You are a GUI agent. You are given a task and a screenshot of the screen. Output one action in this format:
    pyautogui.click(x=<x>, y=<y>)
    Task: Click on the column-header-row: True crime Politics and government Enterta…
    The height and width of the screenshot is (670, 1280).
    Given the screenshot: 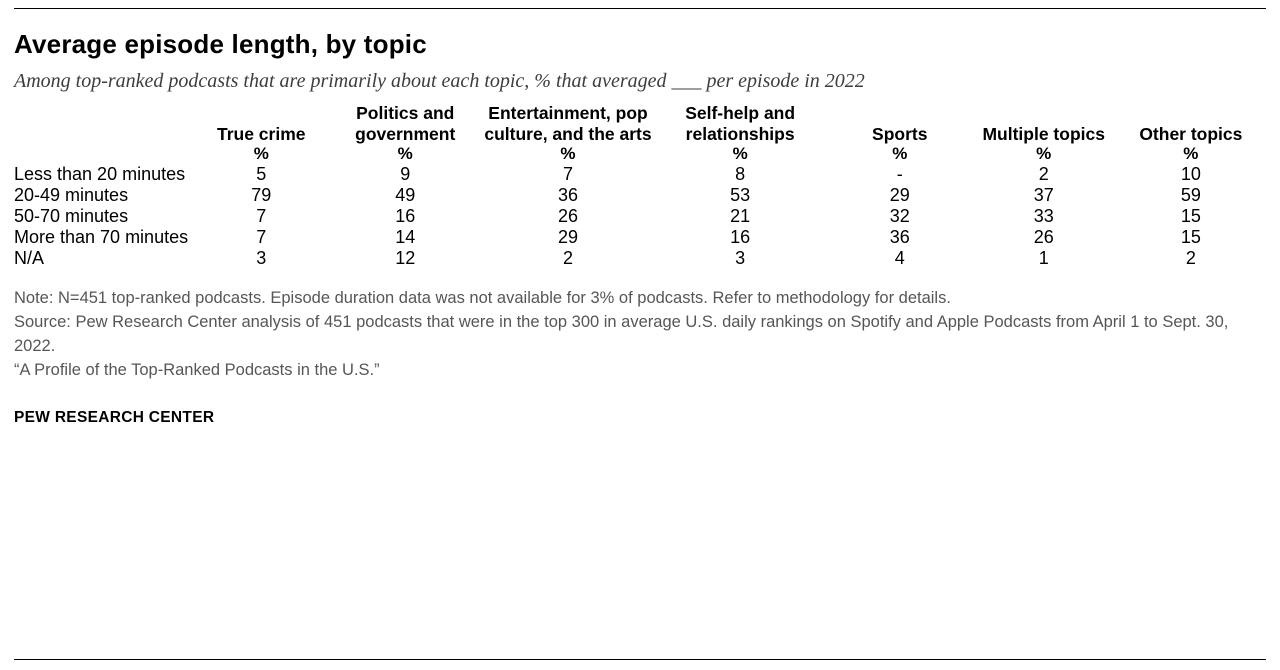 What is the action you would take?
    pyautogui.click(x=640, y=123)
    